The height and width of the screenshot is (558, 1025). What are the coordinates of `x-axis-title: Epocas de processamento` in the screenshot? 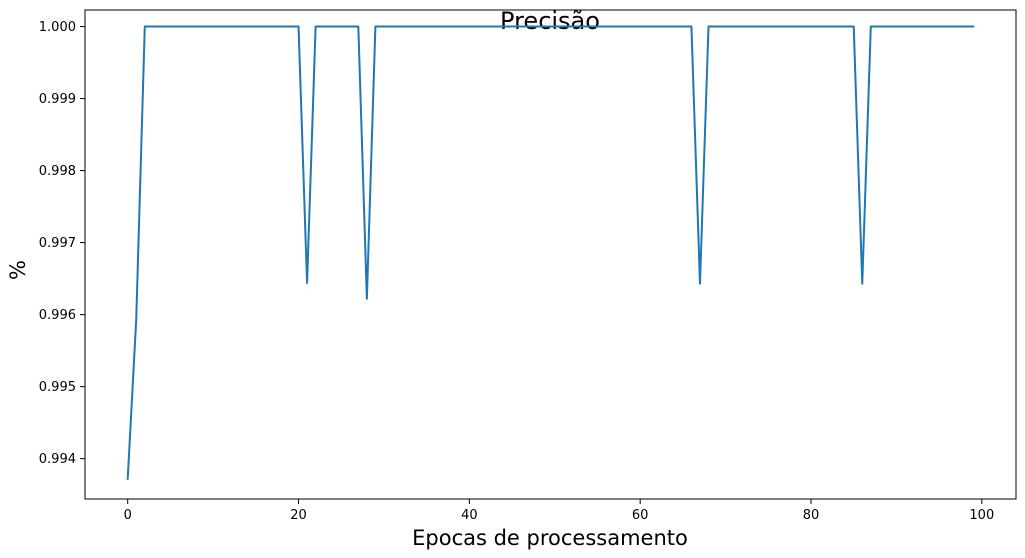 It's located at (550, 538).